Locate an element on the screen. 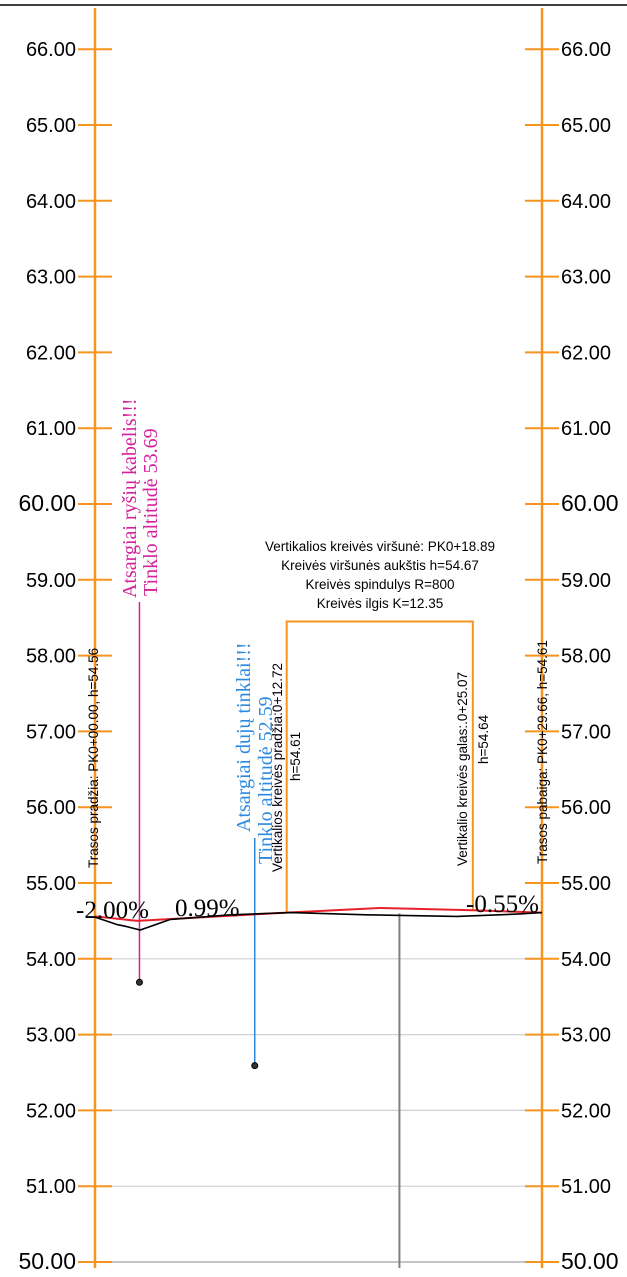 The width and height of the screenshot is (627, 1277). left-tick-label: 55.00 is located at coordinates (51, 884).